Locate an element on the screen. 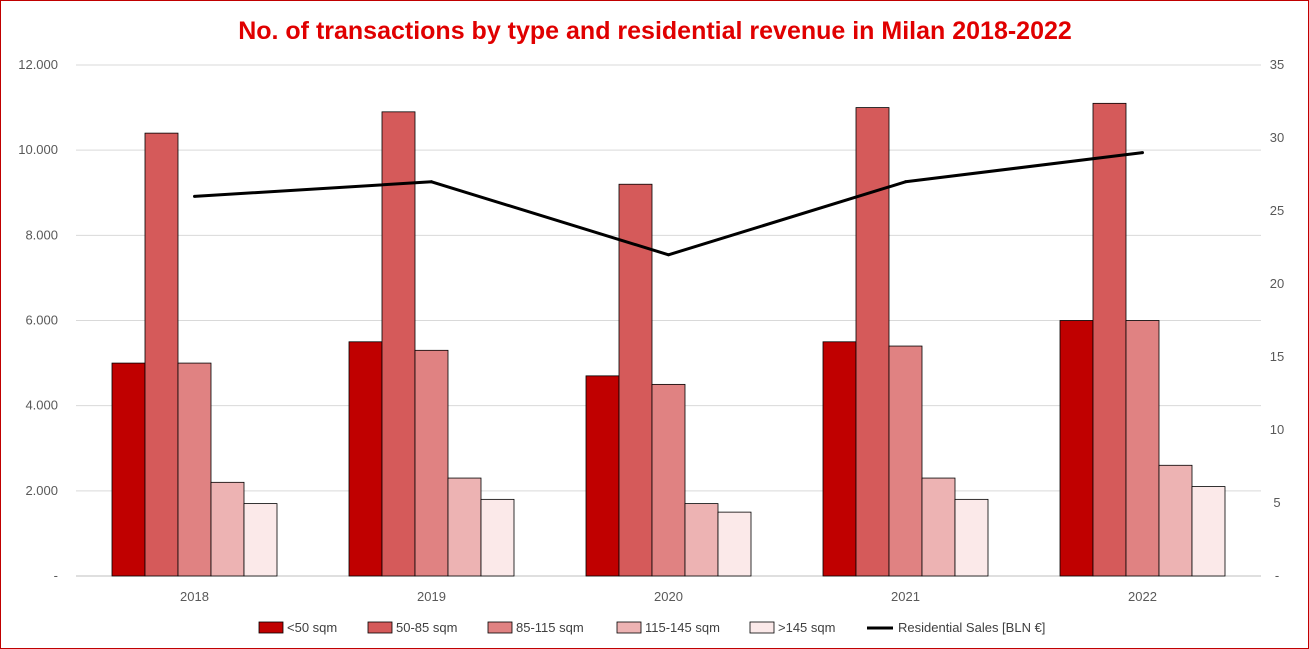 The height and width of the screenshot is (649, 1309). legend-label: <50 sqm is located at coordinates (312, 627).